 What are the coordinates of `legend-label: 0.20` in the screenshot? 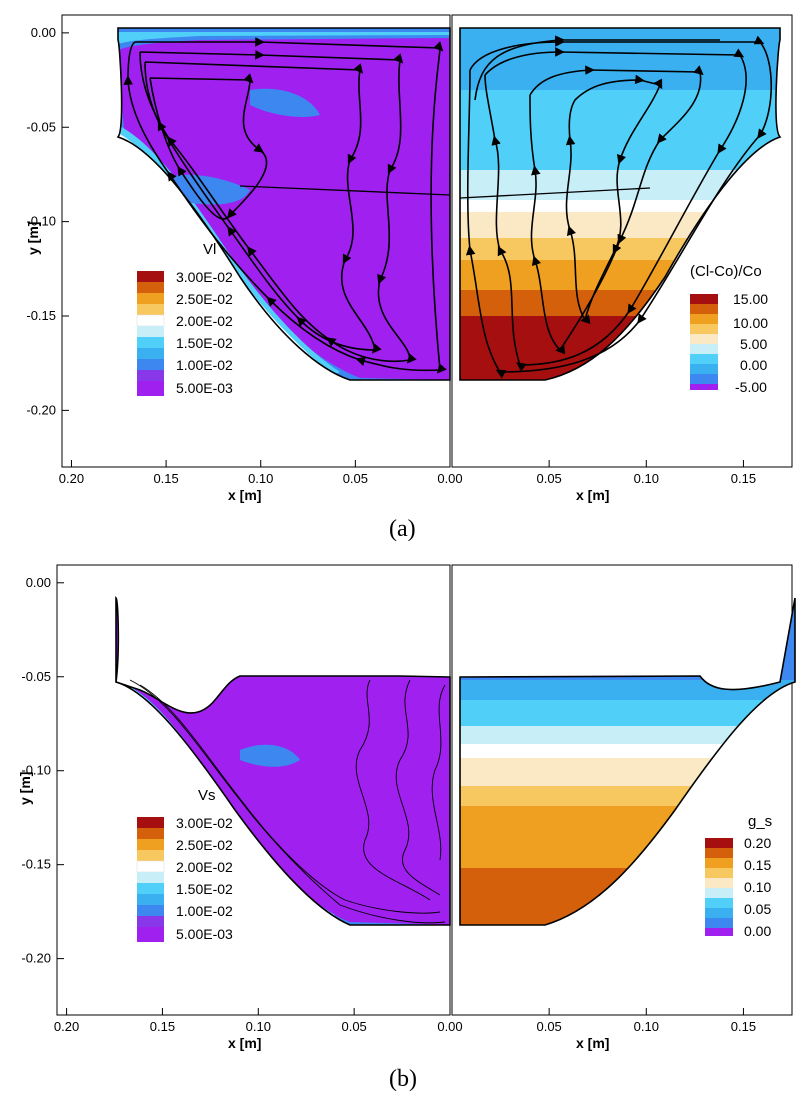 It's located at (757, 843).